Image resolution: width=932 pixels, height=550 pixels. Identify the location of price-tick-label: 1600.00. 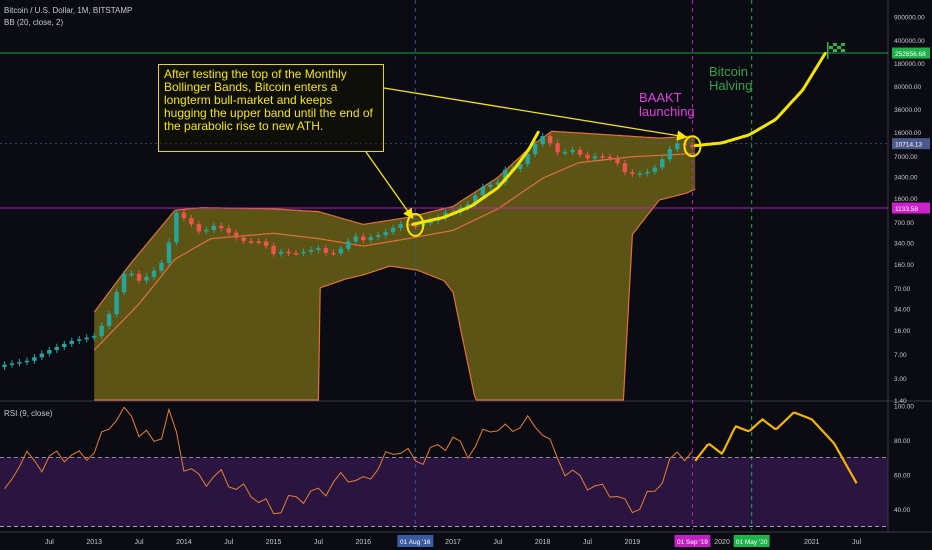
(906, 199).